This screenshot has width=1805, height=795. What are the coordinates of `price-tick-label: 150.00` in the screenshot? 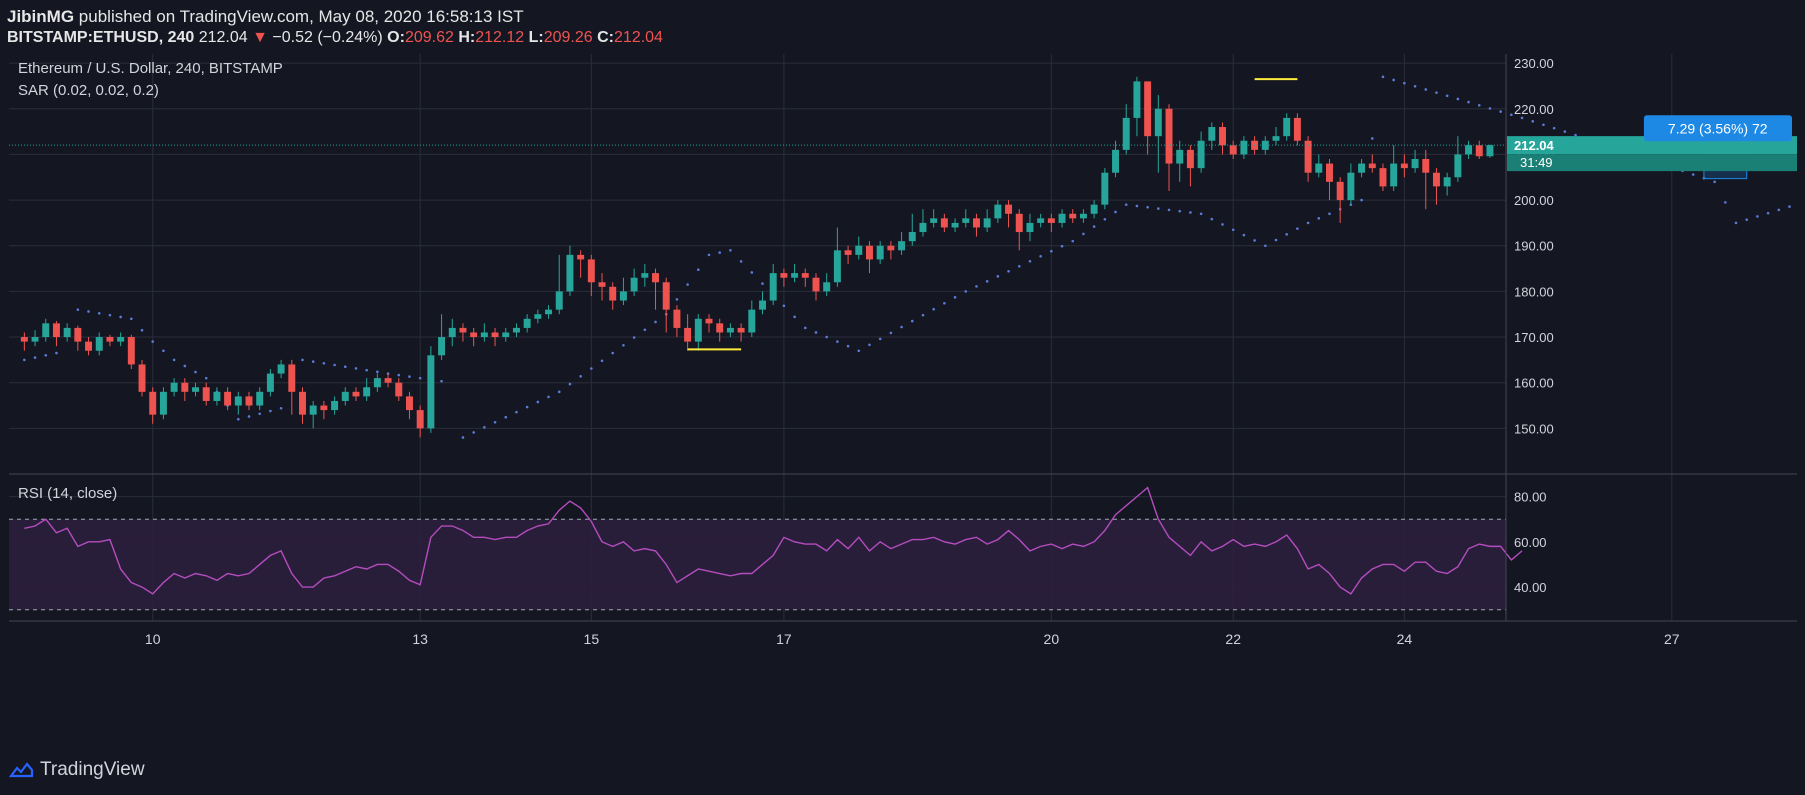 It's located at (1534, 428).